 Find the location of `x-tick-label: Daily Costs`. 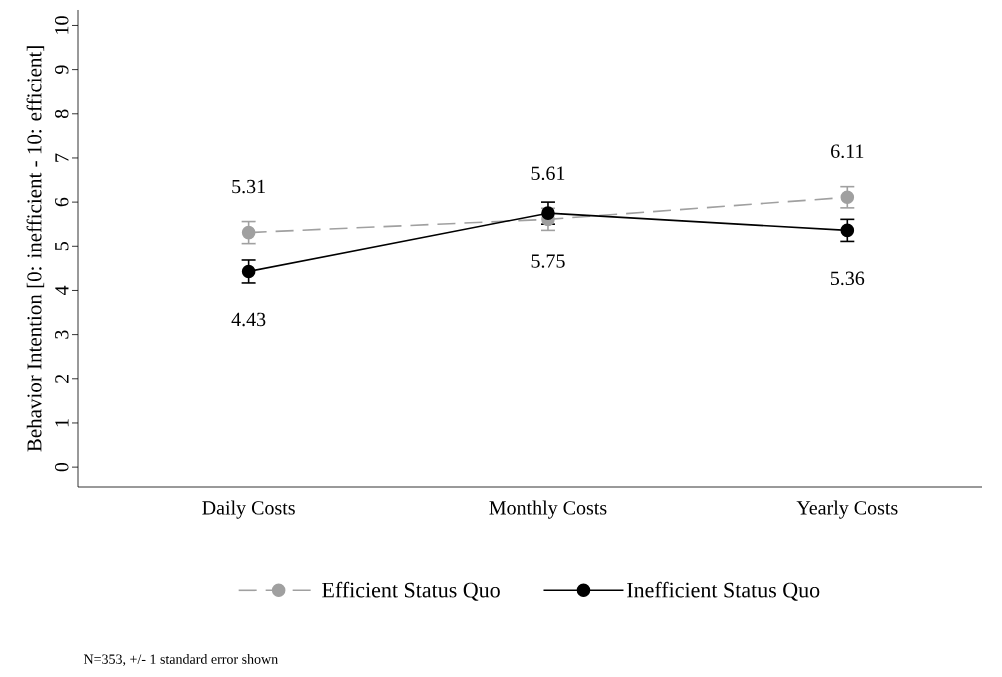

x-tick-label: Daily Costs is located at coordinates (248, 509).